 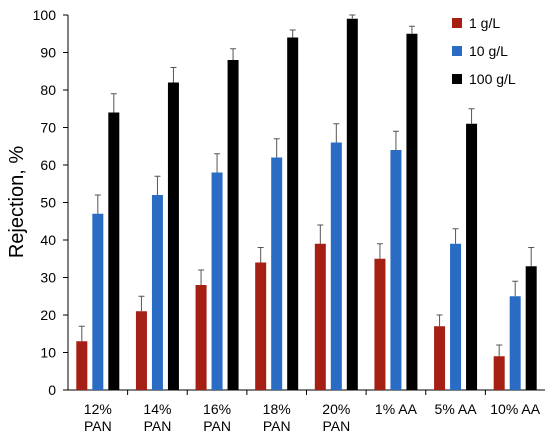 I want to click on y-tick-label: 0, so click(x=52, y=390).